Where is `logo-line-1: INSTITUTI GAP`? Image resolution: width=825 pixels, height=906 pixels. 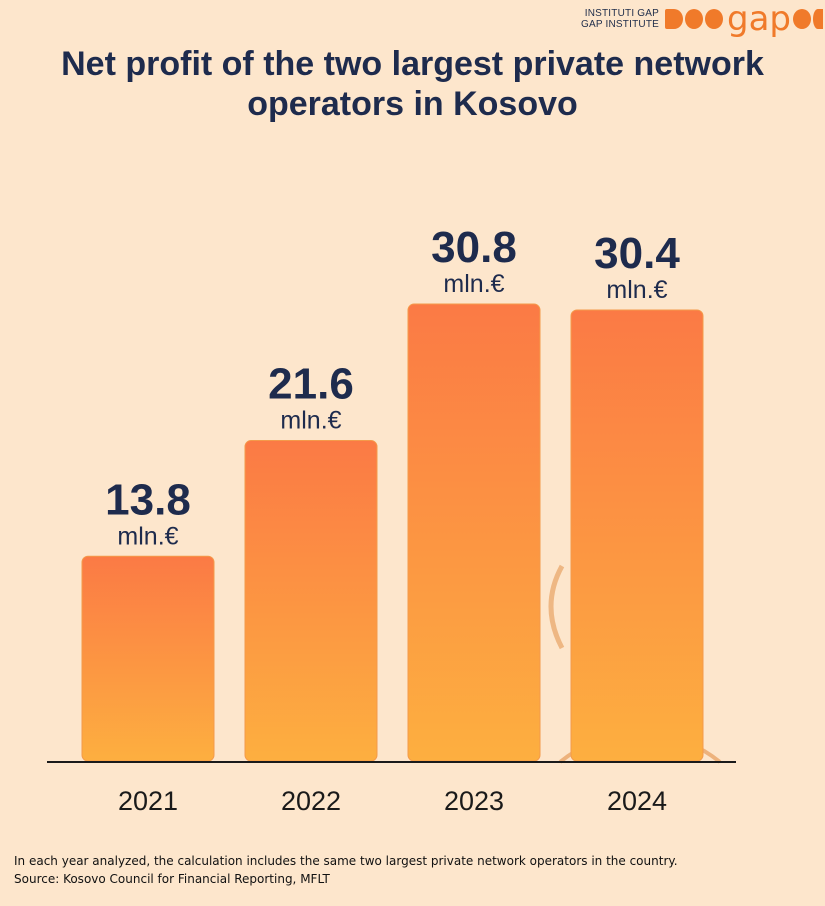 logo-line-1: INSTITUTI GAP is located at coordinates (621, 13).